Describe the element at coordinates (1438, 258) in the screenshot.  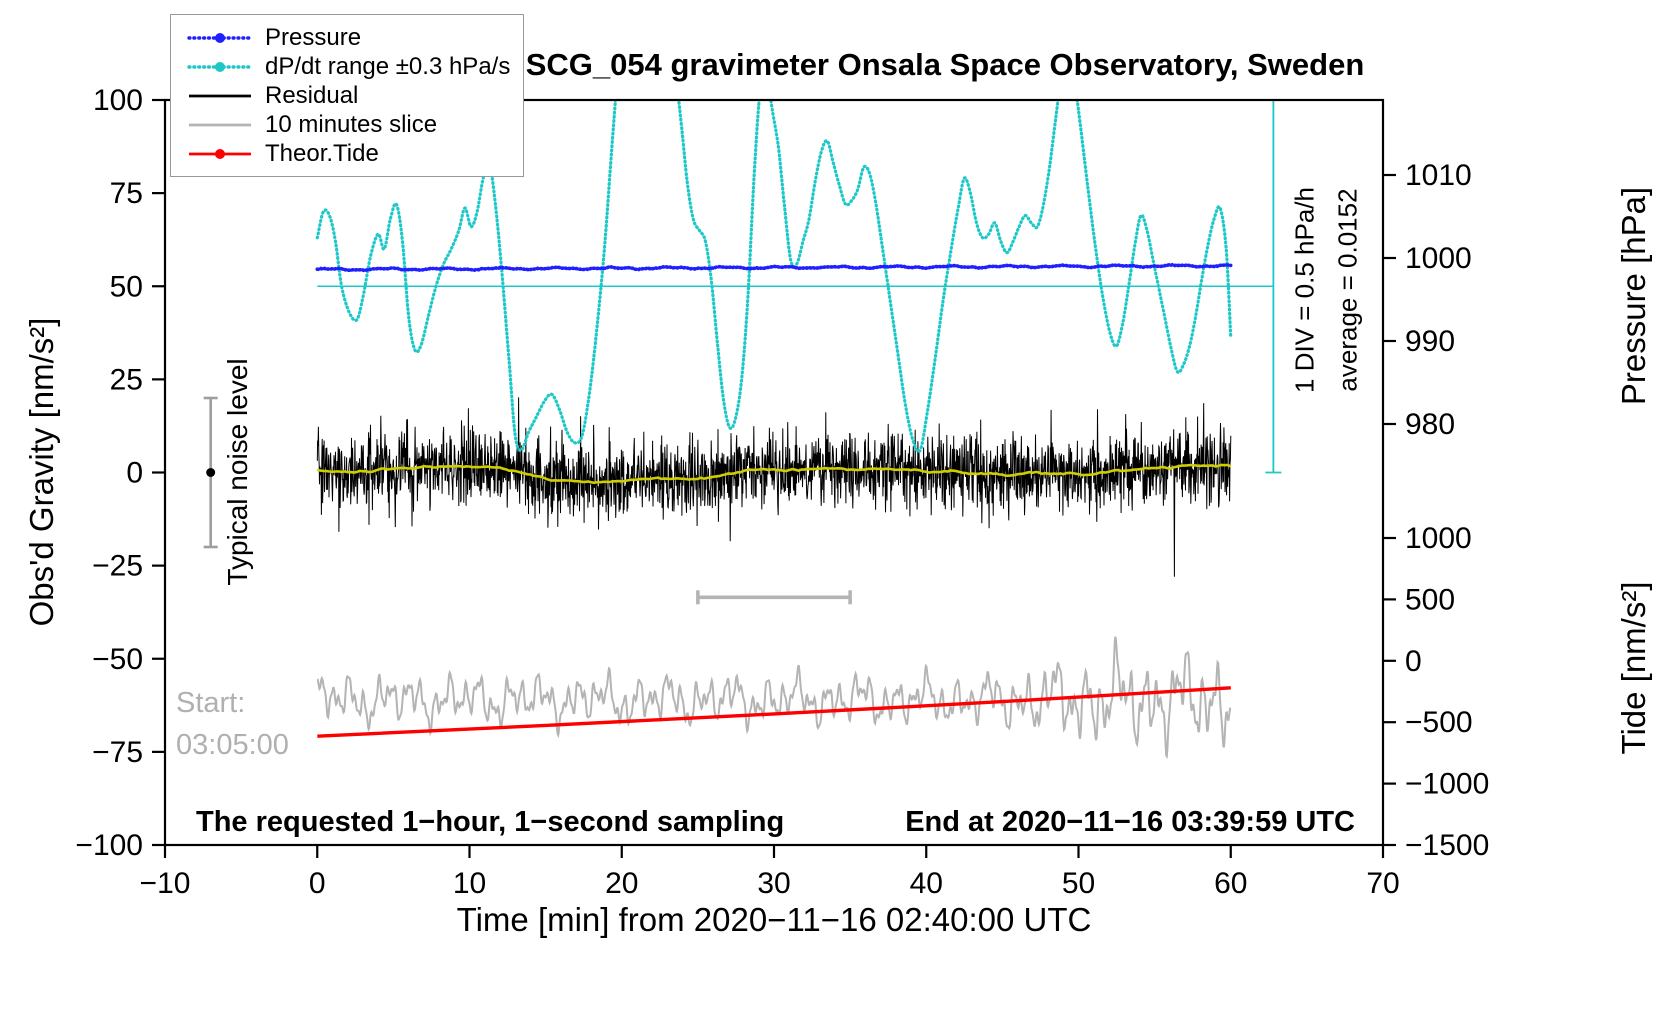
I see `pressure-tick-label: 1000` at that location.